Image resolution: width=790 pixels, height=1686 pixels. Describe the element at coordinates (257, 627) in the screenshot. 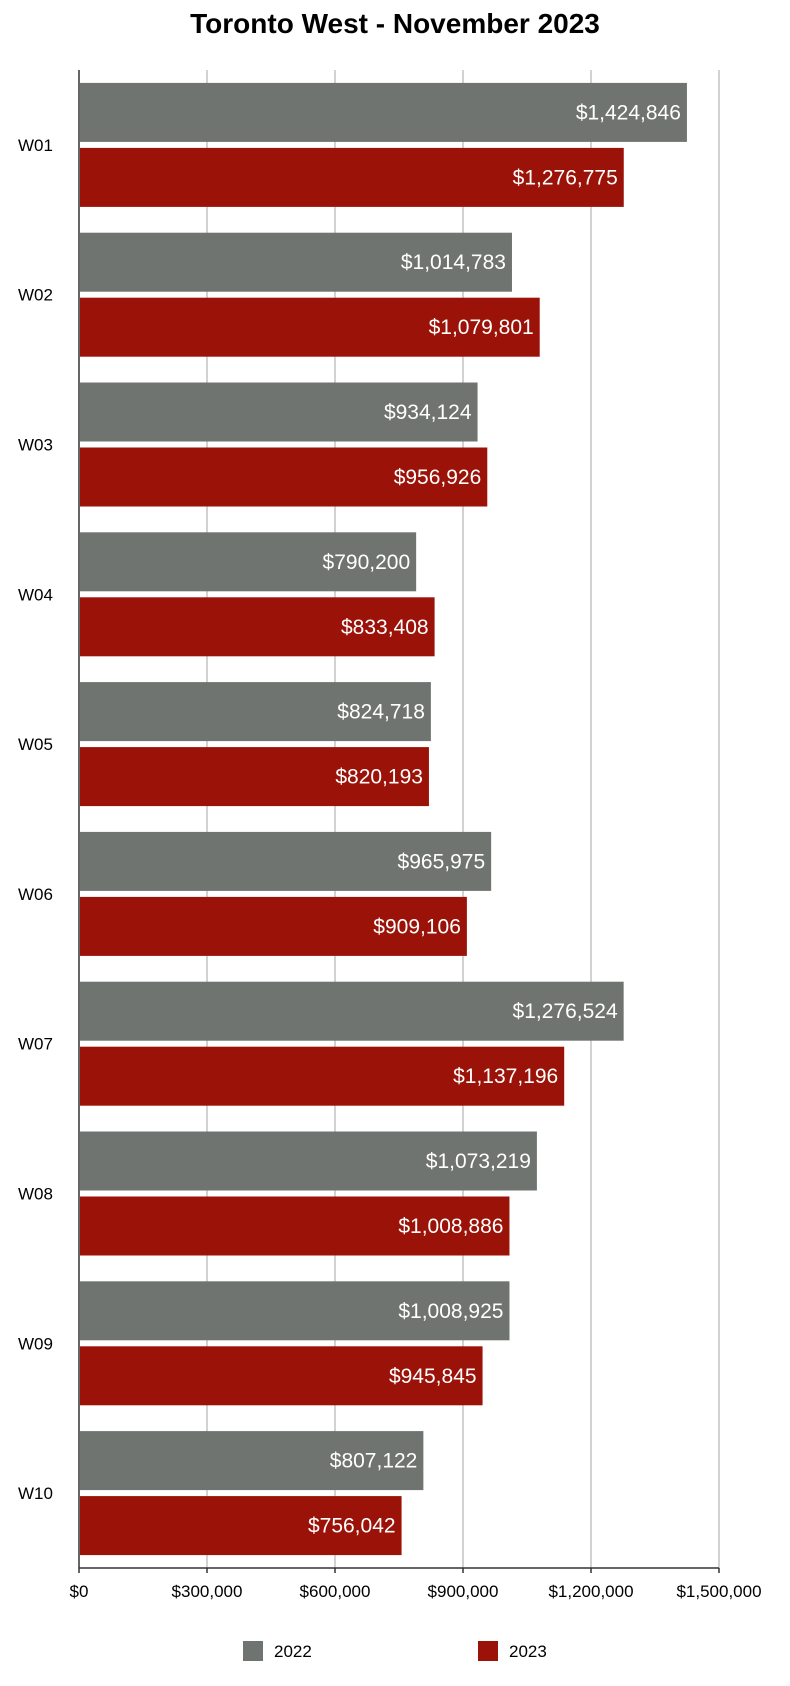

I see `bar-2023-W04` at that location.